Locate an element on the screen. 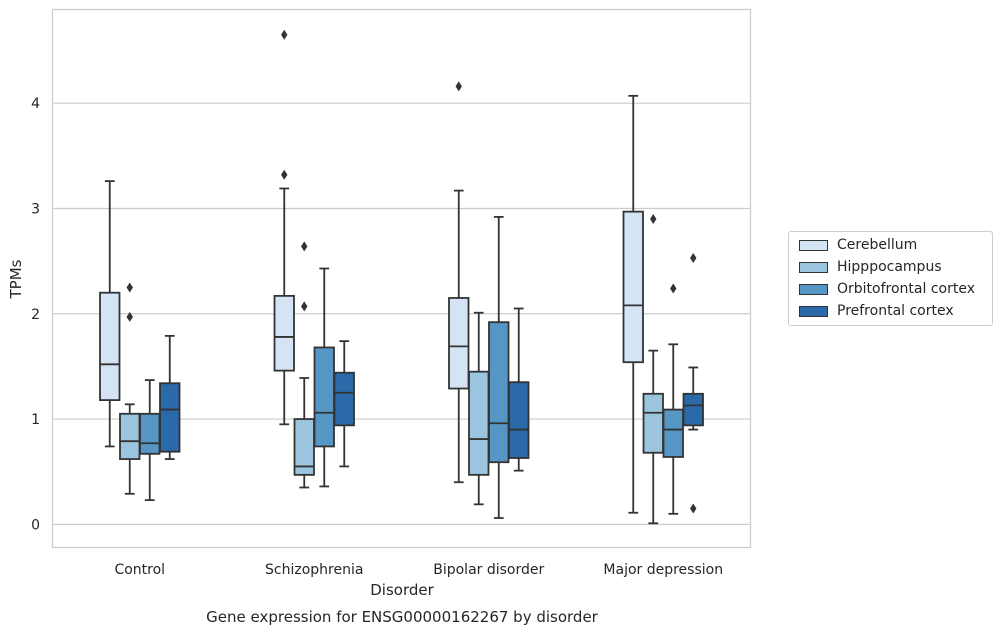 The width and height of the screenshot is (1003, 634). y-tick-label: 4 is located at coordinates (35, 104).